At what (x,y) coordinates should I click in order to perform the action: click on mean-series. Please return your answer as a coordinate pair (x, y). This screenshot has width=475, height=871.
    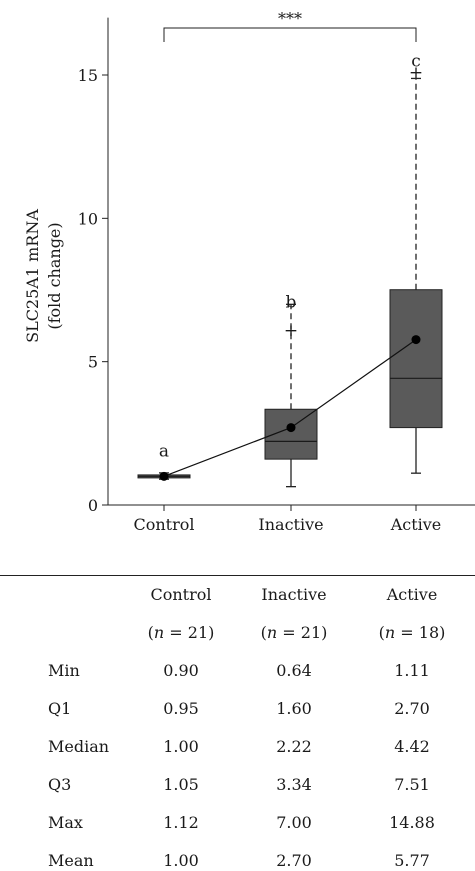
    Looking at the image, I should click on (290, 408).